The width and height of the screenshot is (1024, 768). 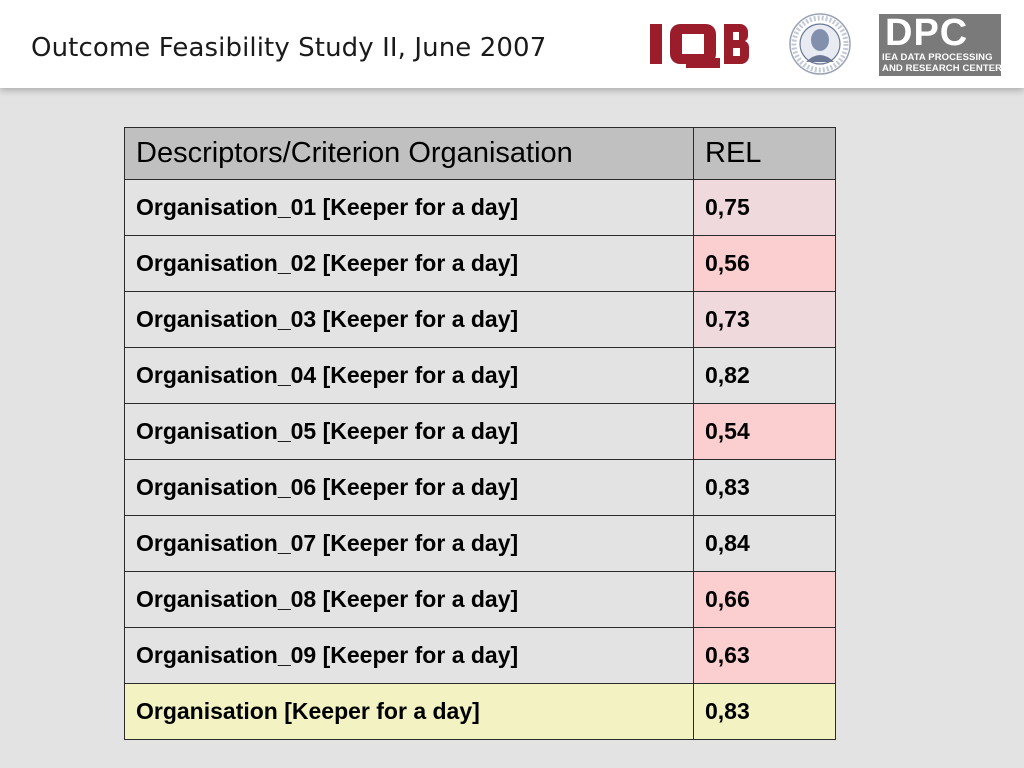 What do you see at coordinates (927, 33) in the screenshot?
I see `dpc-logo-letters: DPC` at bounding box center [927, 33].